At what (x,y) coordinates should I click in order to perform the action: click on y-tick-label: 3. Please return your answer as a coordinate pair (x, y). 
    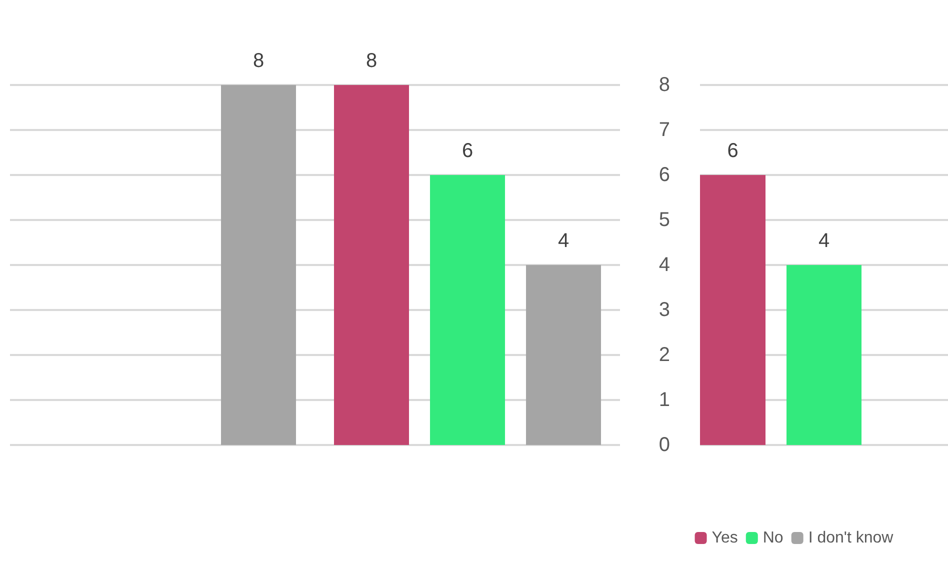
    Looking at the image, I should click on (664, 310).